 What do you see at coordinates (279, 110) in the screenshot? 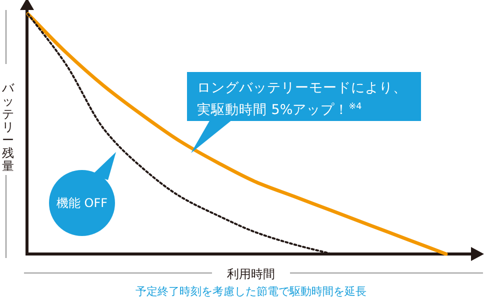
I see `annotation: 実駆動時間 5%アップ！$^{※4}$` at bounding box center [279, 110].